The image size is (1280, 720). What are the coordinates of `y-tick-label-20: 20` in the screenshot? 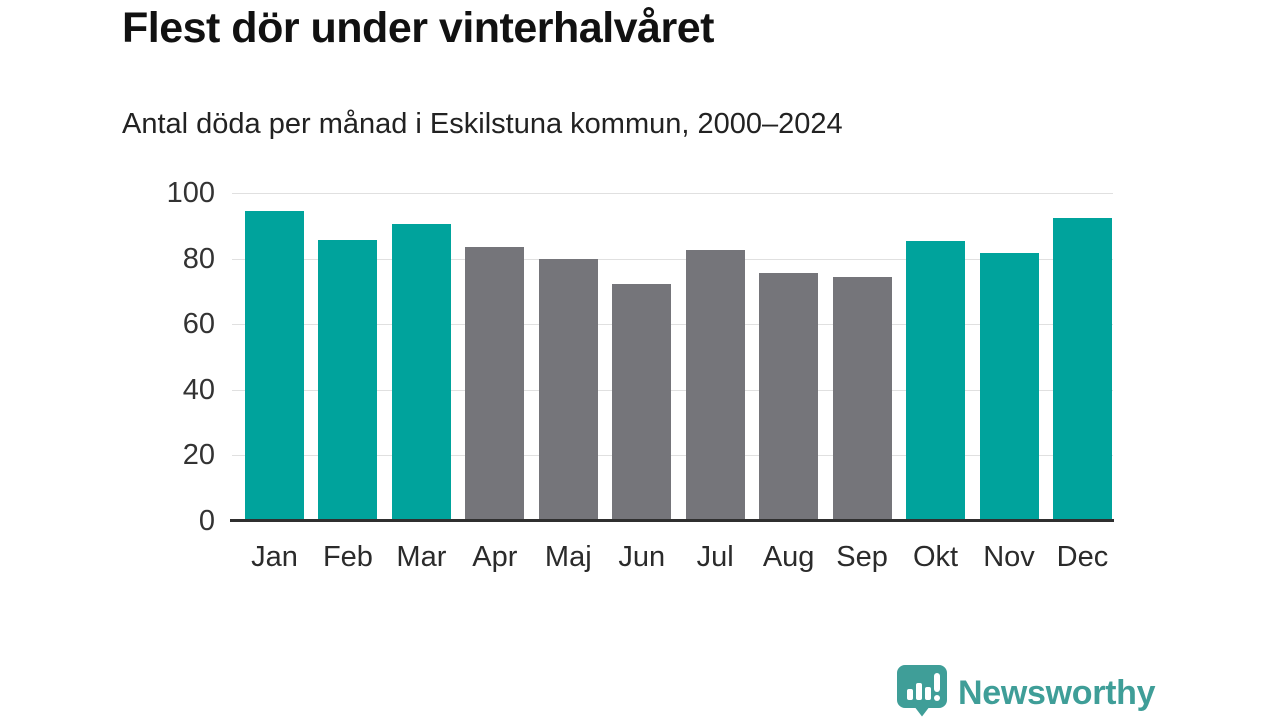 It's located at (198, 455).